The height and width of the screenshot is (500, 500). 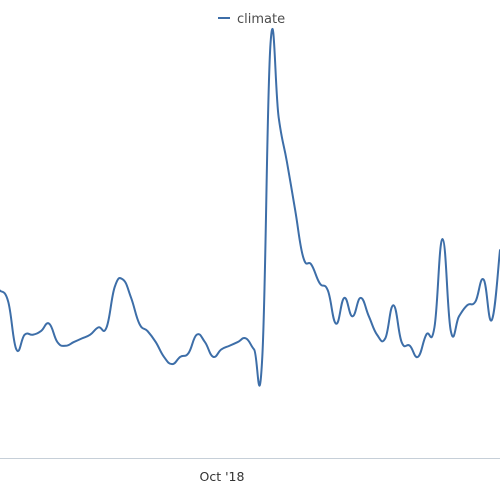 What do you see at coordinates (261, 19) in the screenshot?
I see `legend-label-climate: climate` at bounding box center [261, 19].